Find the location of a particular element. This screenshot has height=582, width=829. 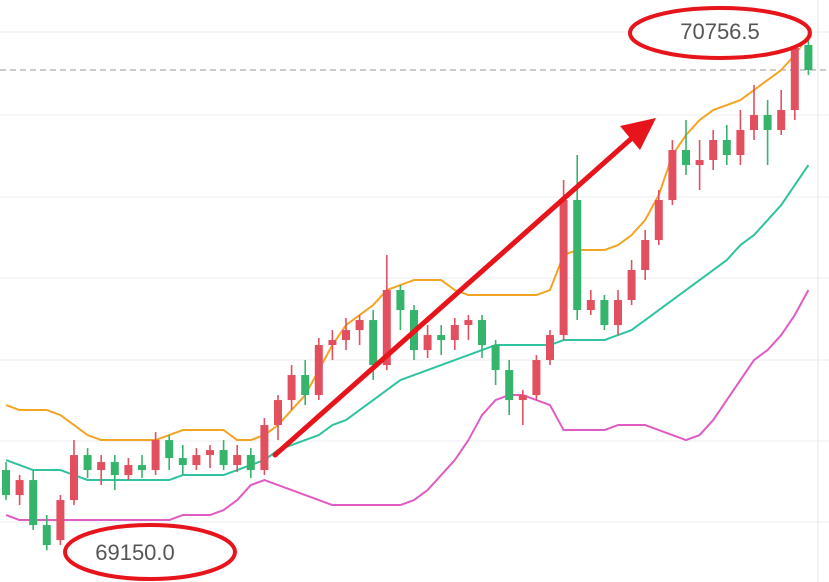

arrow-head is located at coordinates (638, 134).